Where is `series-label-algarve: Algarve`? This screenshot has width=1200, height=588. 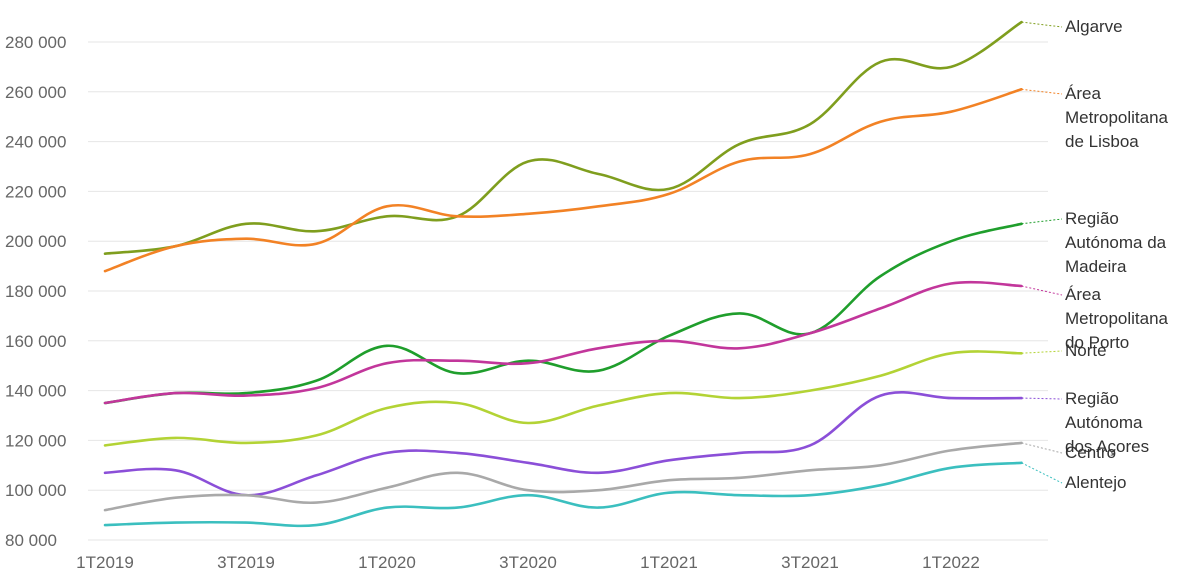
series-label-algarve: Algarve is located at coordinates (1094, 26).